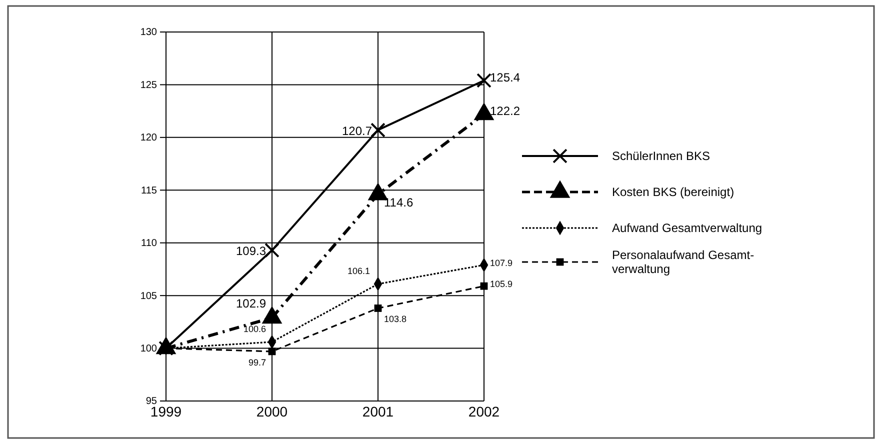  What do you see at coordinates (357, 131) in the screenshot?
I see `data-label: 120.7` at bounding box center [357, 131].